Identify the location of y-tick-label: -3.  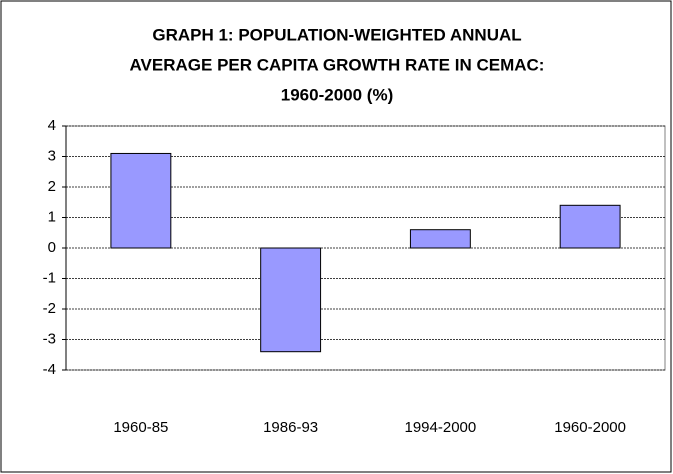
(49, 338).